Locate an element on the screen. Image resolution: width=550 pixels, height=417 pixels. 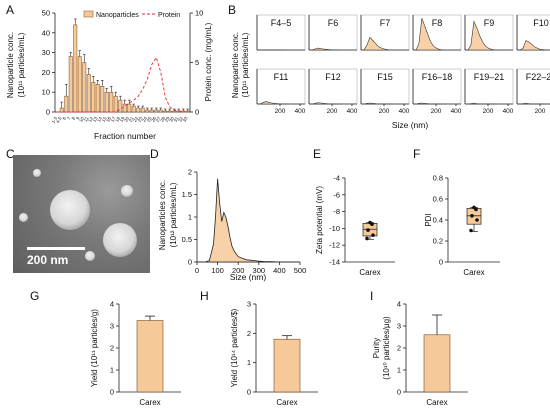
chartG-x-tick-label: Carex is located at coordinates (149, 402).